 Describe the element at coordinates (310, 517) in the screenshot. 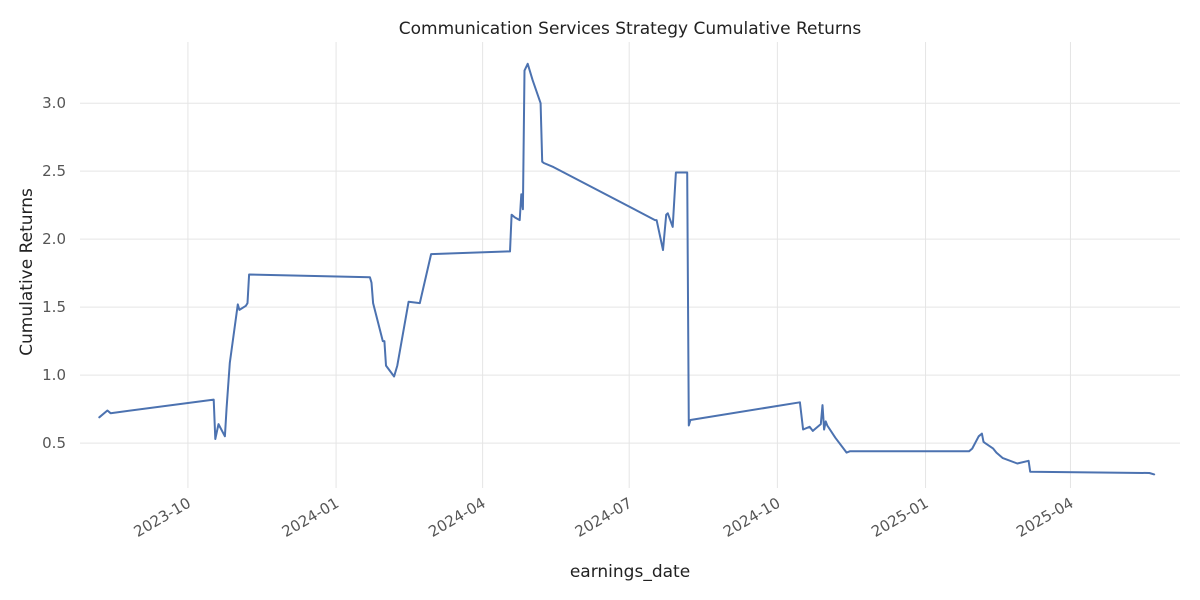

I see `x-tick-label: 2024-01` at that location.